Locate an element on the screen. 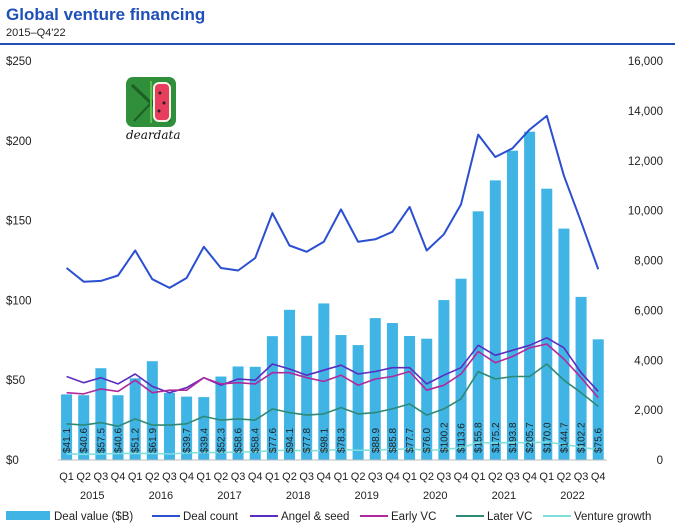 The height and width of the screenshot is (529, 689). deal-value-data-label: $170.0 is located at coordinates (547, 437).